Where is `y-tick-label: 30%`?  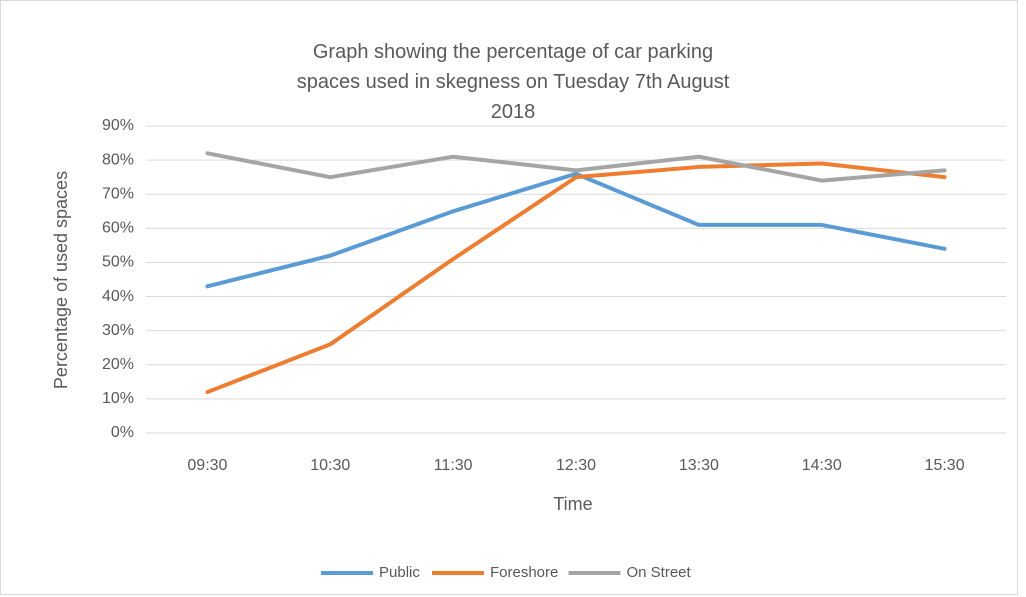
y-tick-label: 30% is located at coordinates (118, 330).